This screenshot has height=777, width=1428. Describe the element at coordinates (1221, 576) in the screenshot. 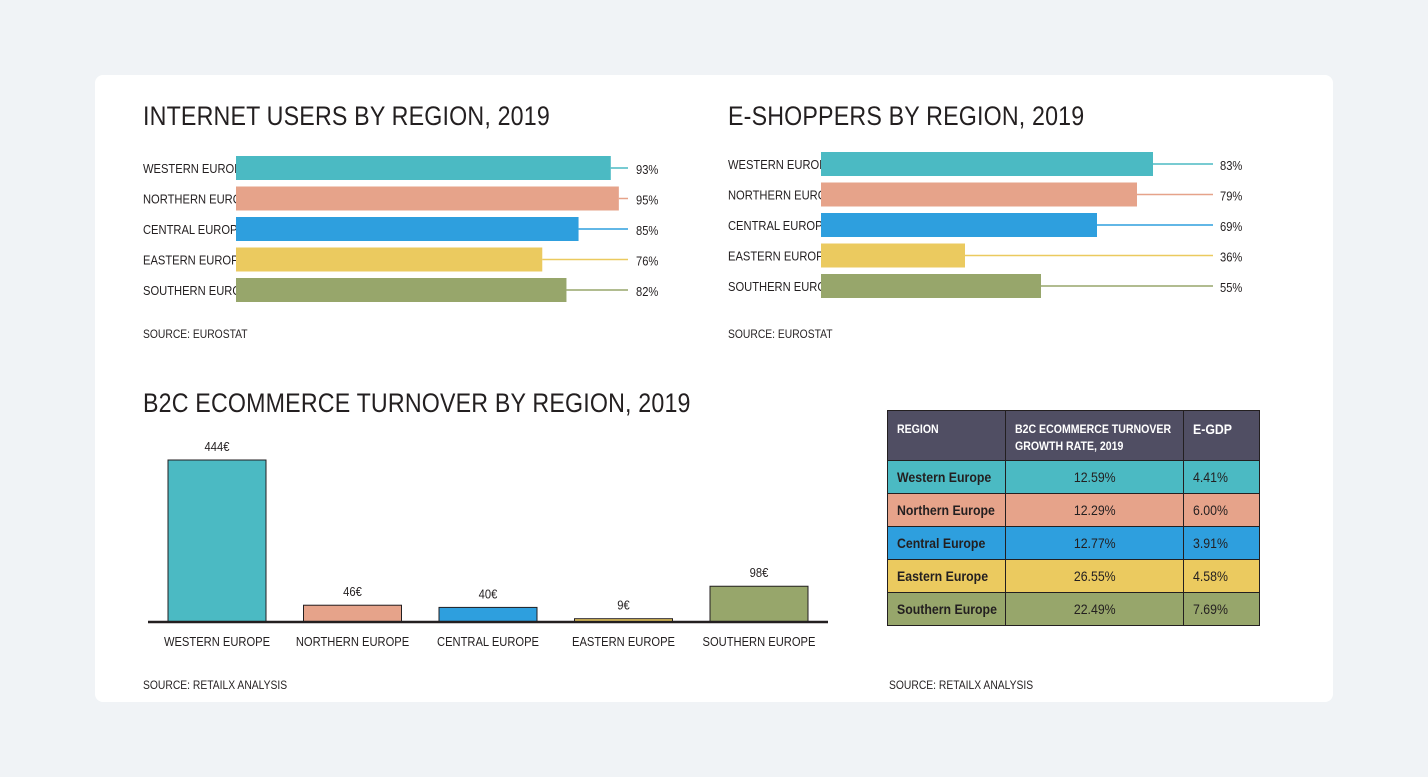

I see `egdp-cell: 4.58%` at that location.